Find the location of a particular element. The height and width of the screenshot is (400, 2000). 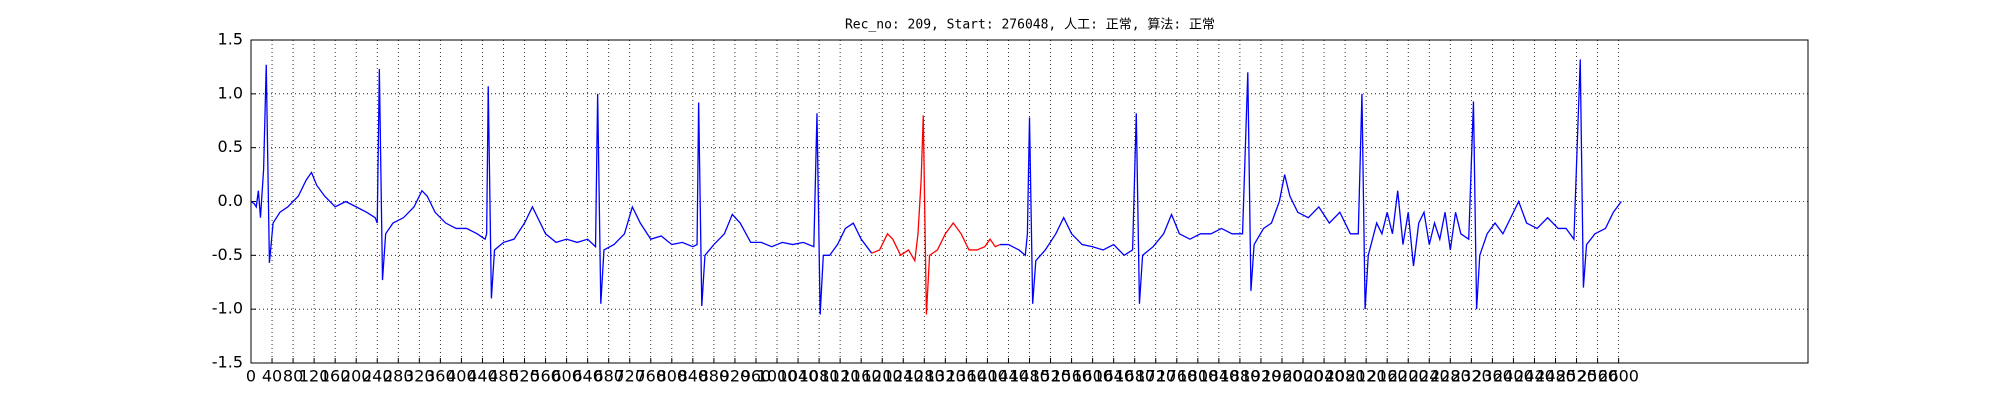

x-tick-label: 2160 is located at coordinates (1387, 376).